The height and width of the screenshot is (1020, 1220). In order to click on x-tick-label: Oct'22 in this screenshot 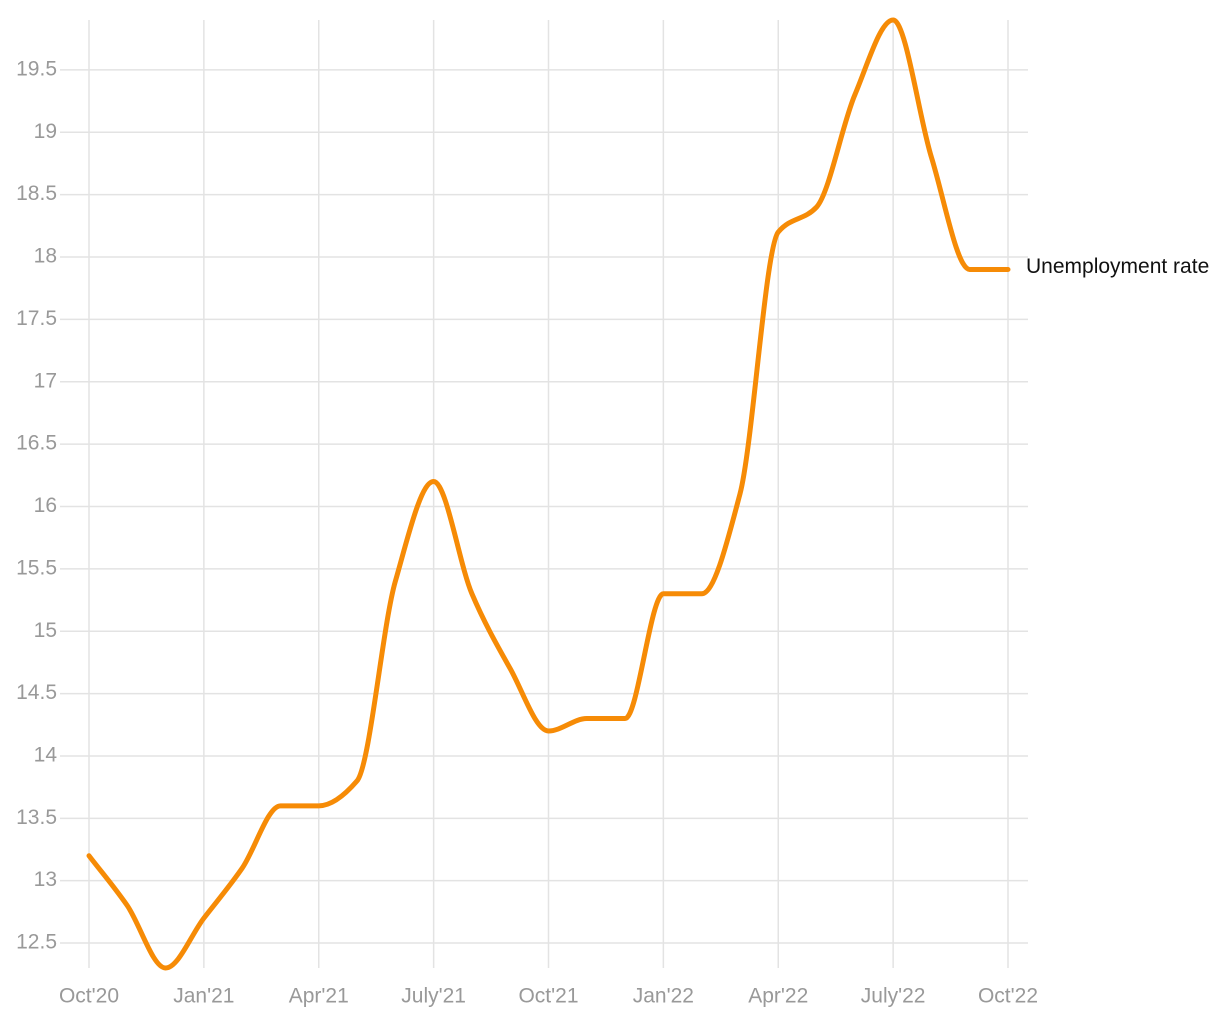, I will do `click(1008, 996)`.